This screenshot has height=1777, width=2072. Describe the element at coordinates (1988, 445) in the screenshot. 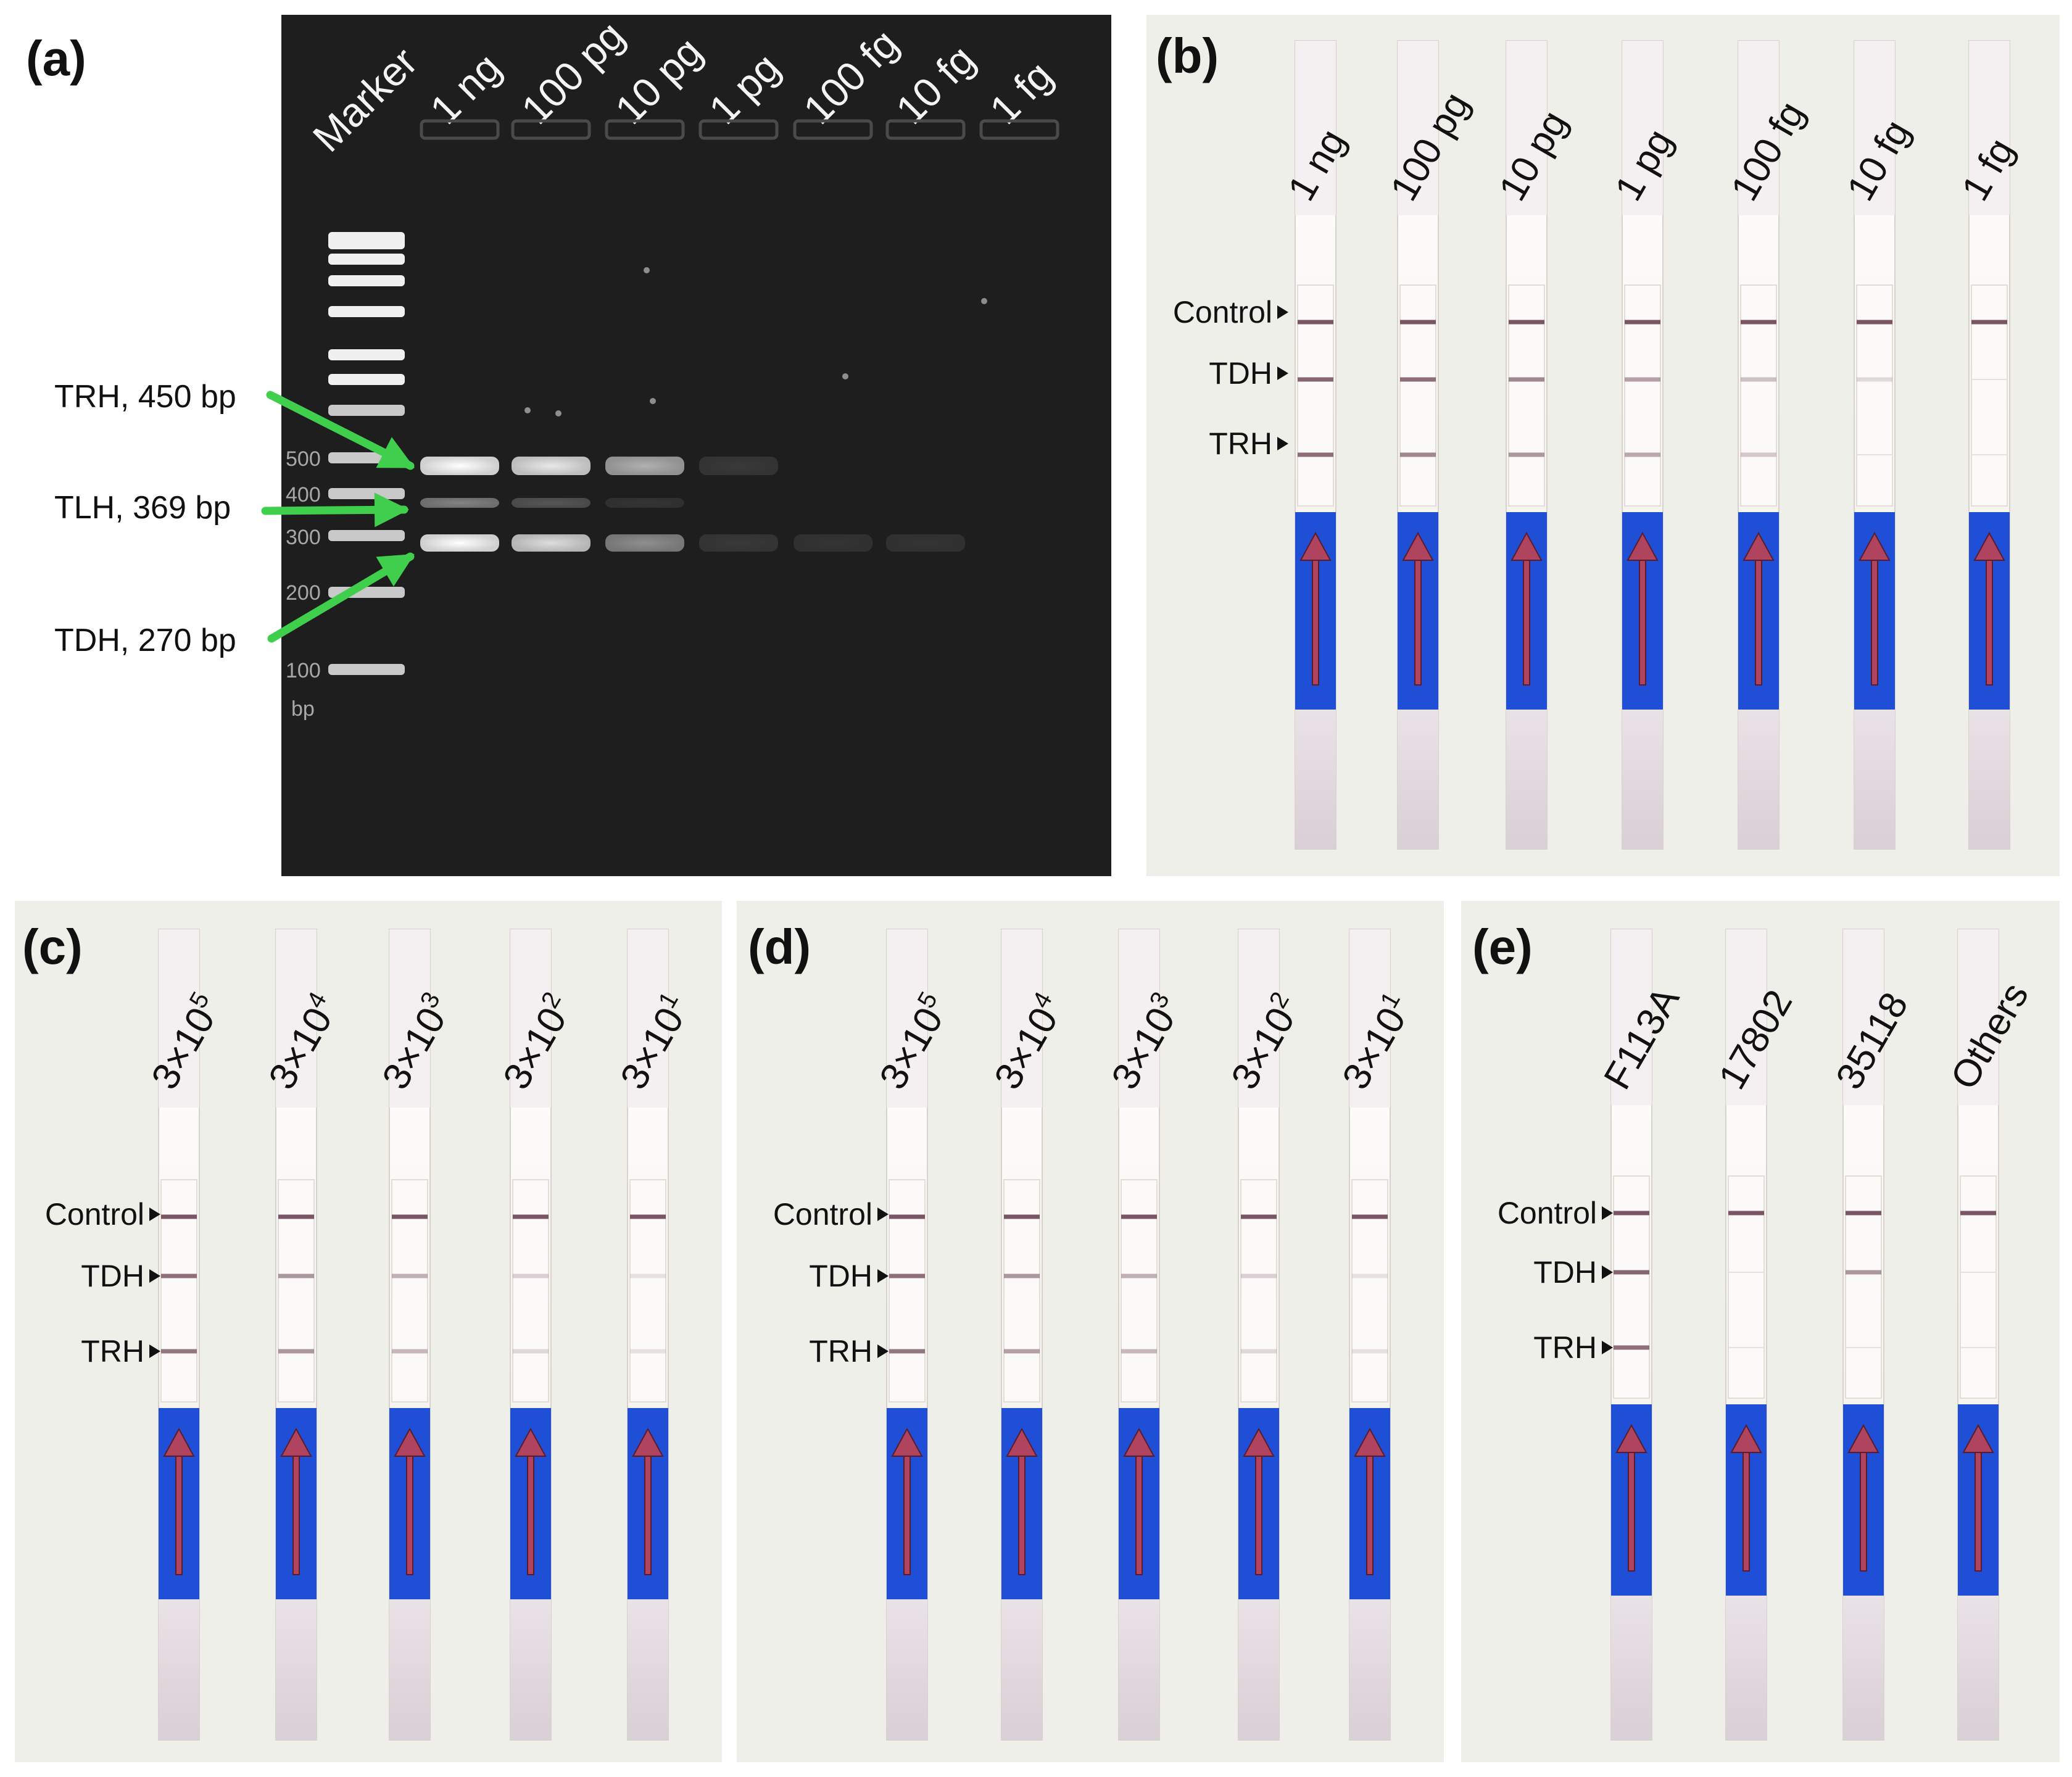

I see `test-strip: 1 fg` at that location.